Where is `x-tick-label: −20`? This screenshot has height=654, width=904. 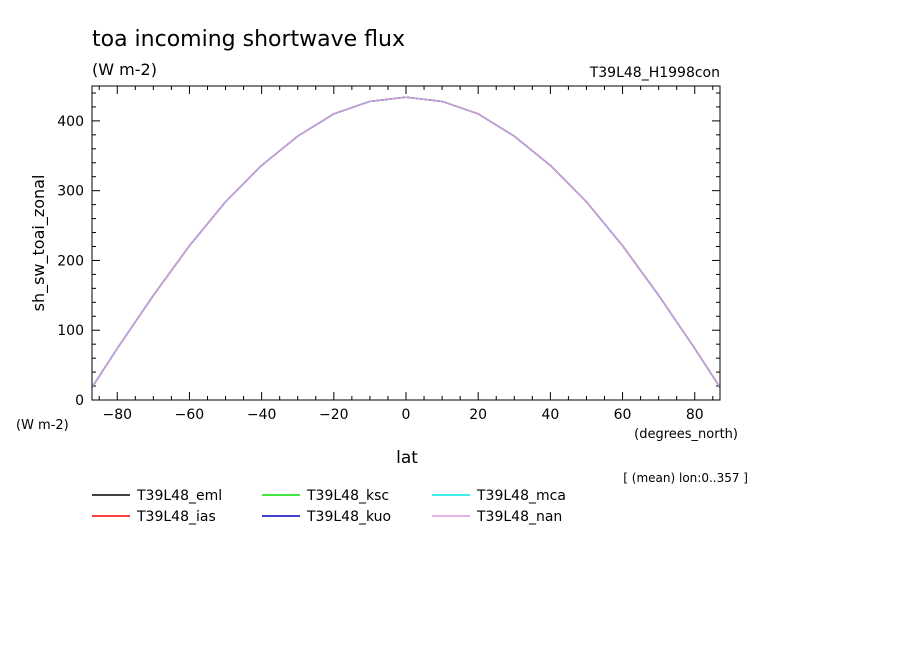 x-tick-label: −20 is located at coordinates (334, 415).